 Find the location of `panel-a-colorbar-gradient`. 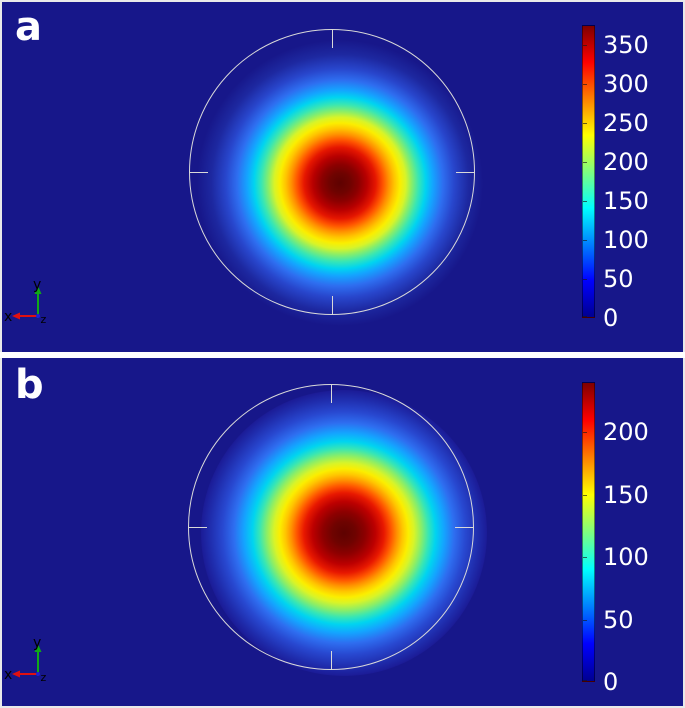

panel-a-colorbar-gradient is located at coordinates (588, 171).